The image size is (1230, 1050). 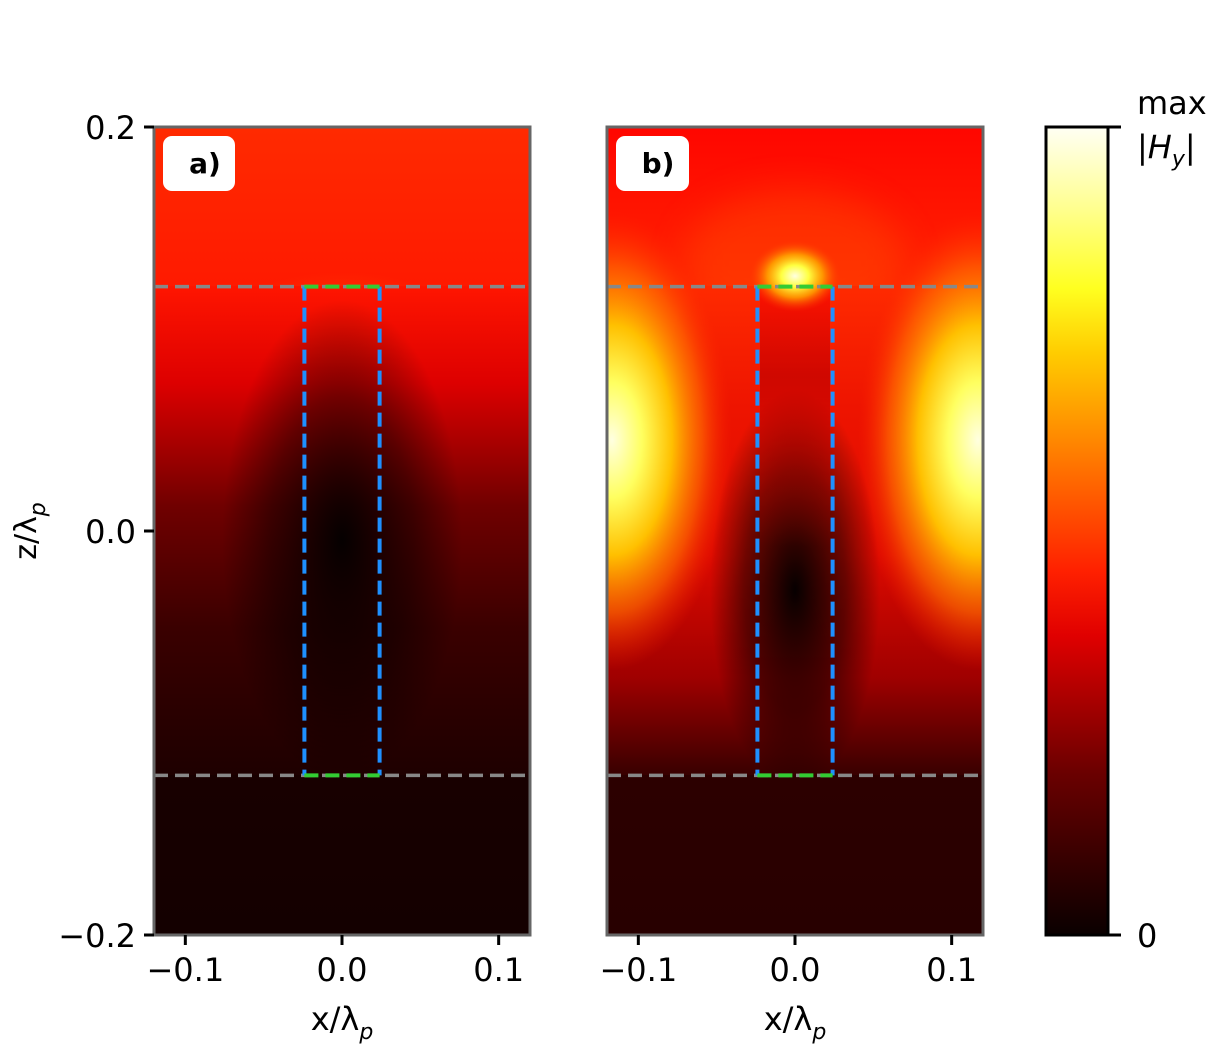 What do you see at coordinates (110, 532) in the screenshot?
I see `y-tick-label: 0.0` at bounding box center [110, 532].